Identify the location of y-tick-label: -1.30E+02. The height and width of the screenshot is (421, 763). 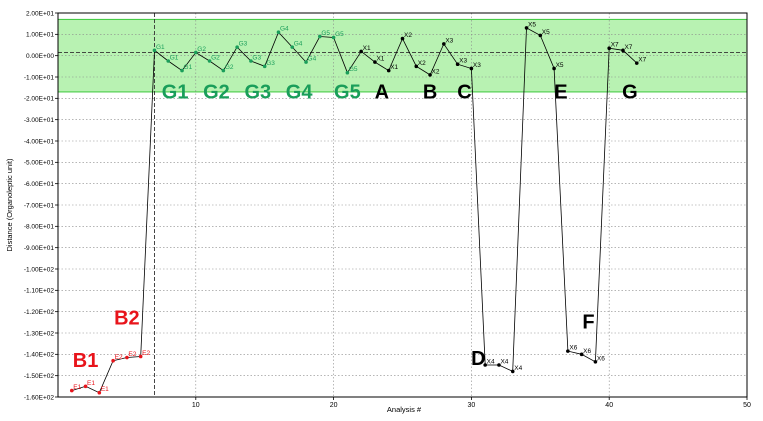
(39, 333).